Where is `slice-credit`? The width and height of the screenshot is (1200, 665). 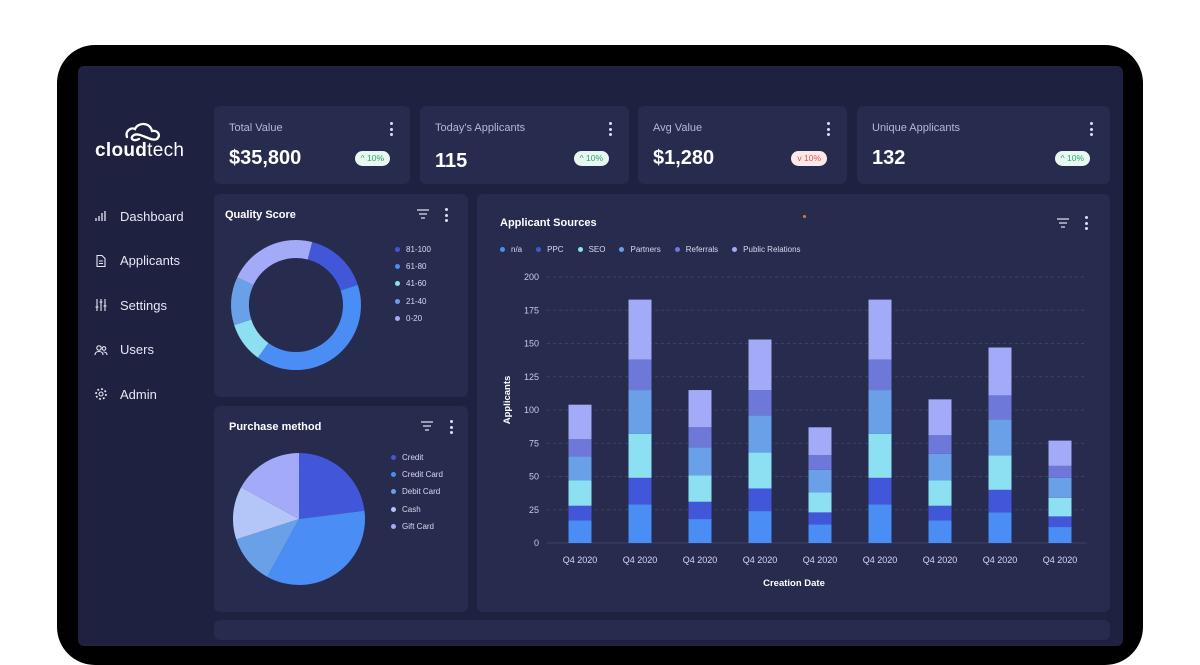 slice-credit is located at coordinates (332, 486).